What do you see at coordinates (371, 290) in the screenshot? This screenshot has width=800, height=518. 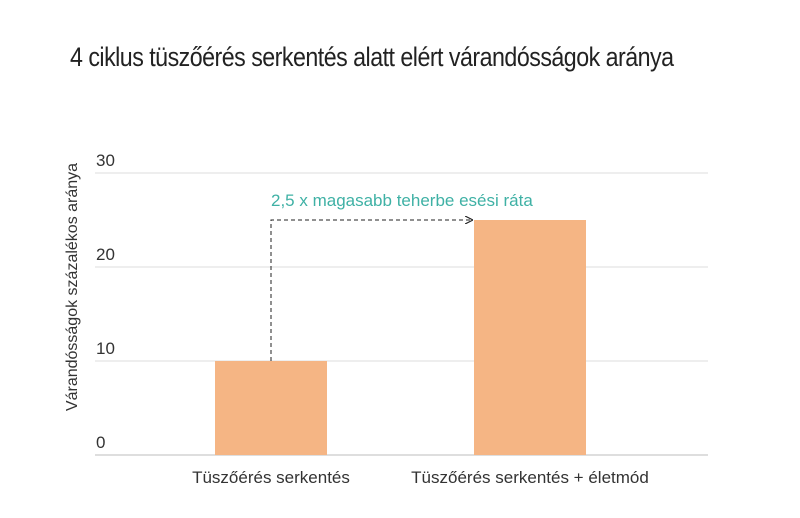 I see `comparison-arrow` at bounding box center [371, 290].